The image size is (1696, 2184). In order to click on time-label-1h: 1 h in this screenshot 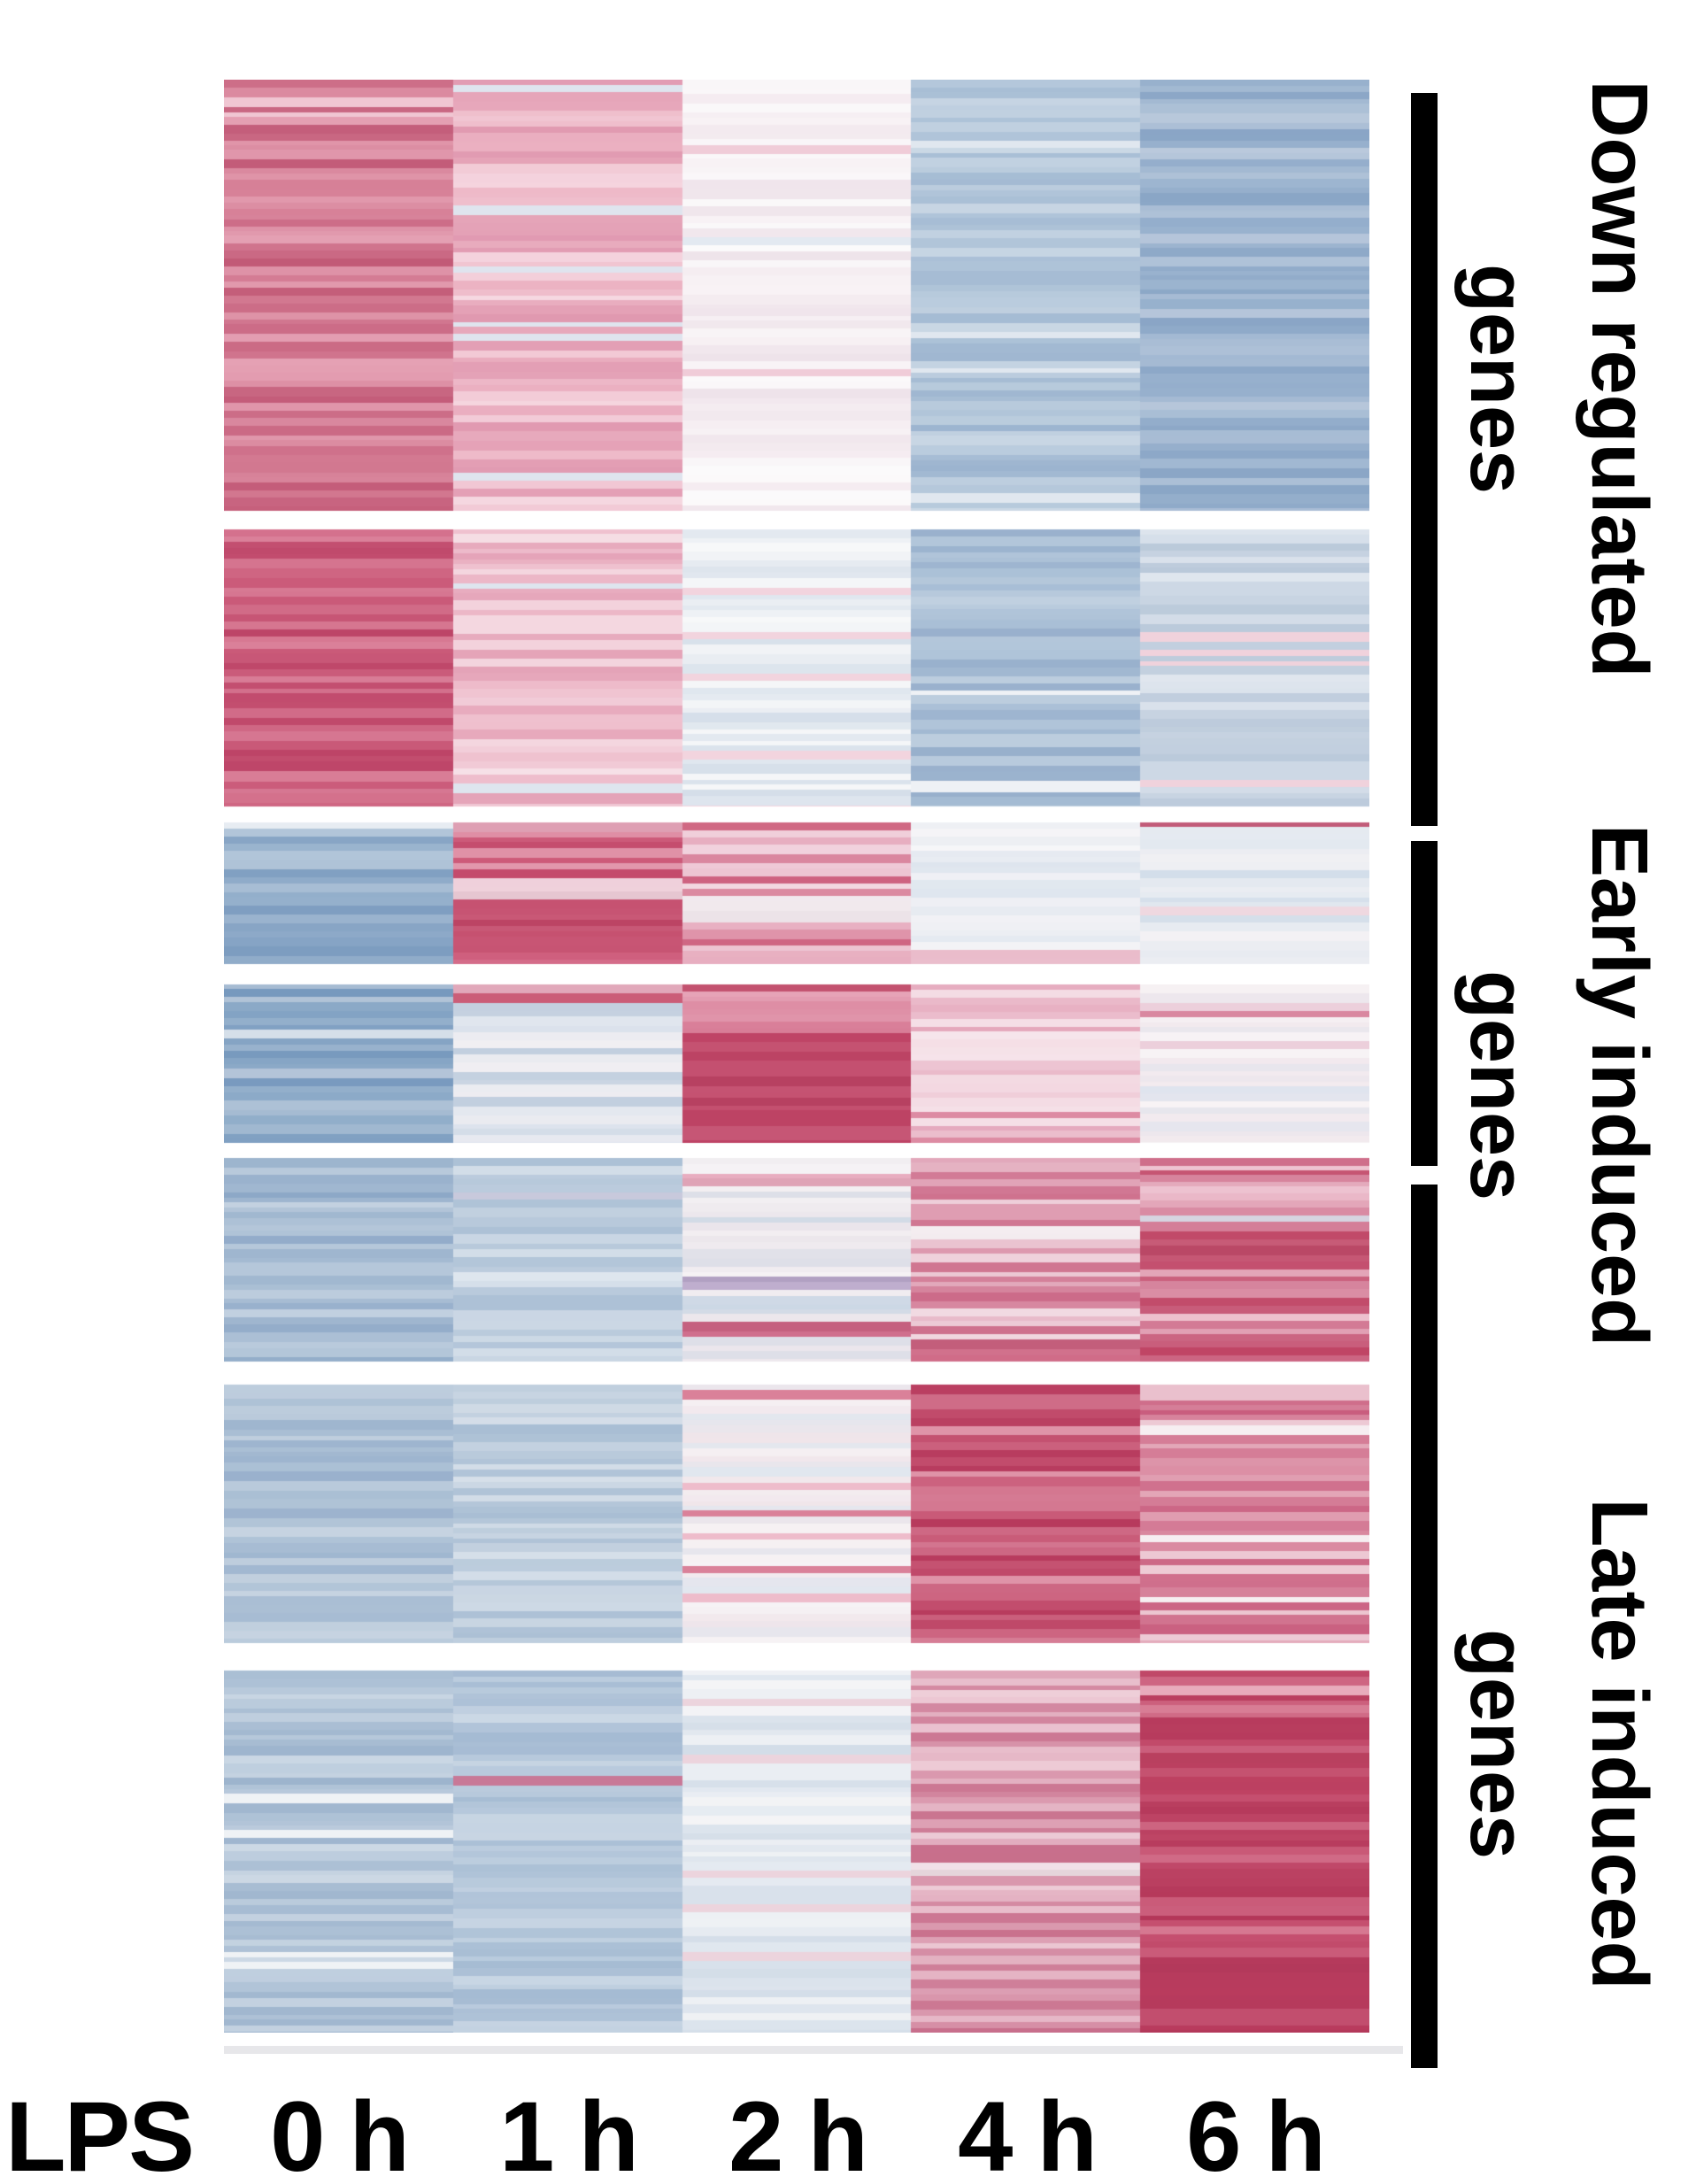, I will do `click(569, 2132)`.